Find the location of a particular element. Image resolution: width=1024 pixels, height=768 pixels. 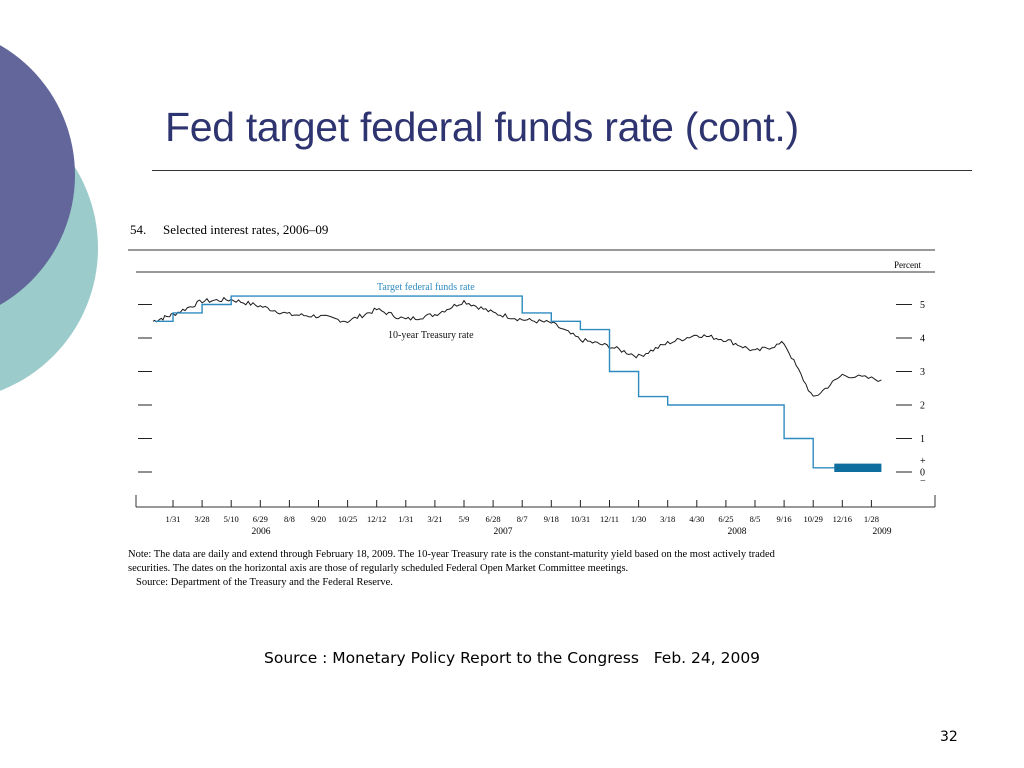

y-tick-label: 4 is located at coordinates (922, 339).